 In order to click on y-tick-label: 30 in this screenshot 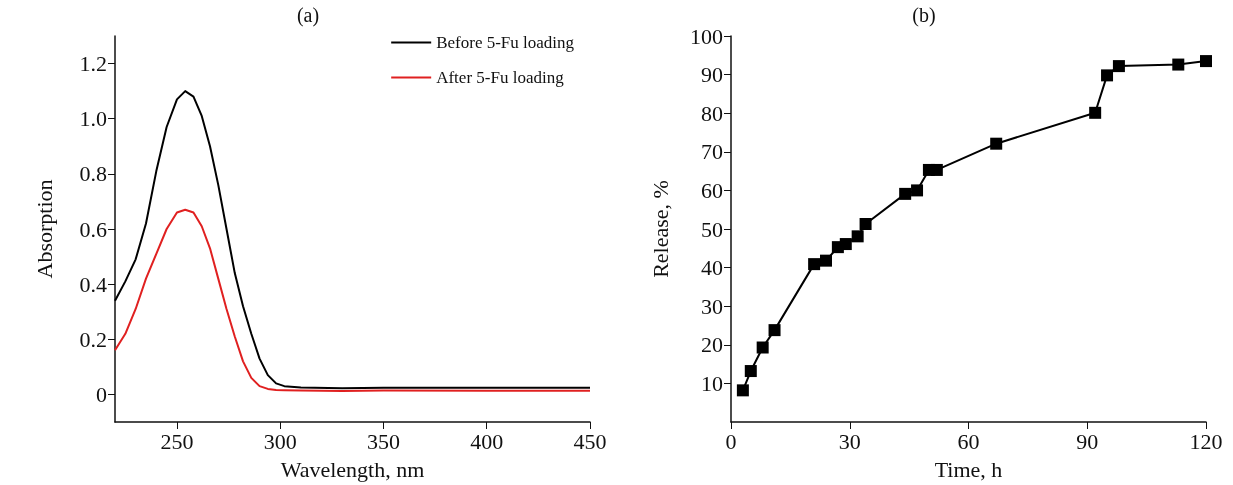, I will do `click(712, 306)`.